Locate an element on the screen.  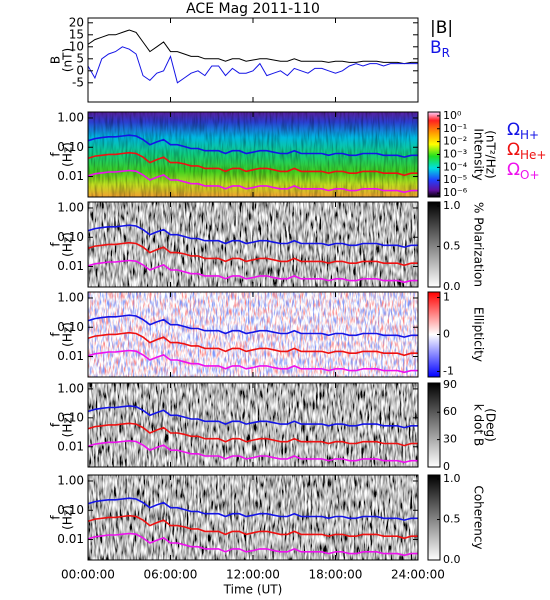
colorbar-tick-label: 10⁻¹ is located at coordinates (455, 128).